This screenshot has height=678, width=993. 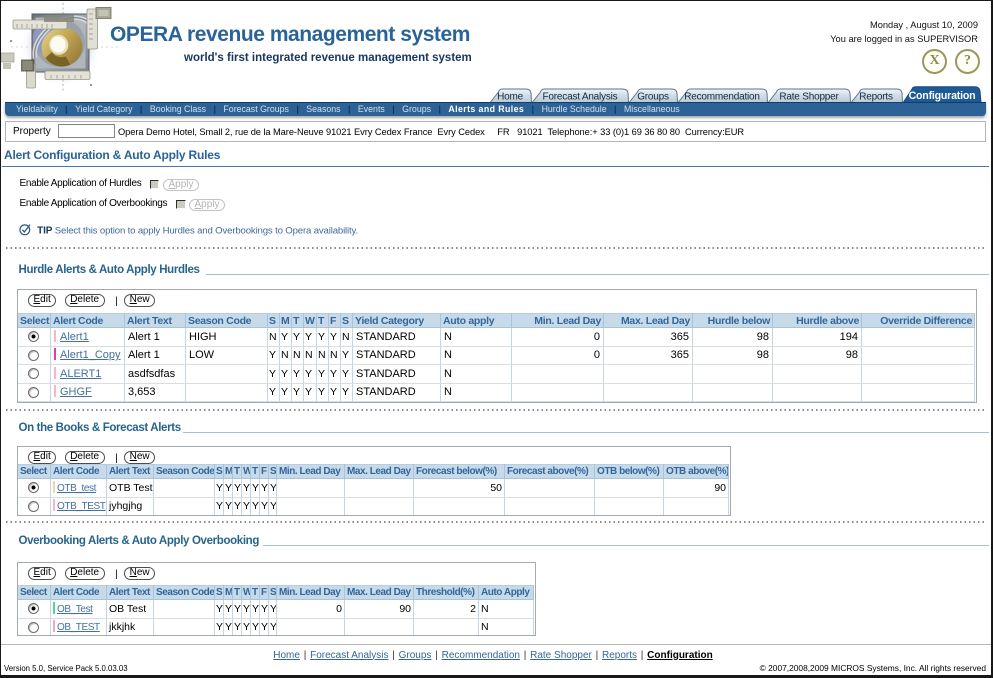 What do you see at coordinates (653, 97) in the screenshot?
I see `svg-text: Groups` at bounding box center [653, 97].